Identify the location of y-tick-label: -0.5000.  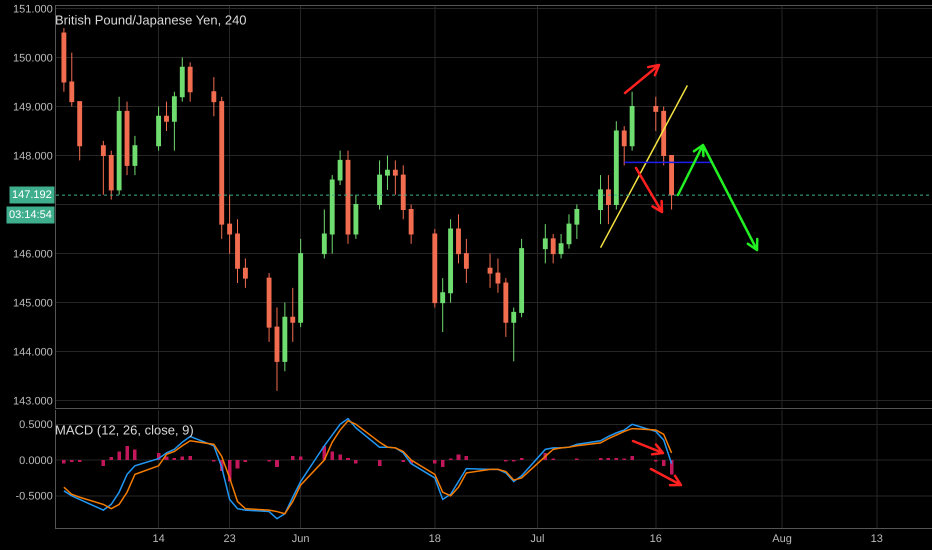
(34, 496).